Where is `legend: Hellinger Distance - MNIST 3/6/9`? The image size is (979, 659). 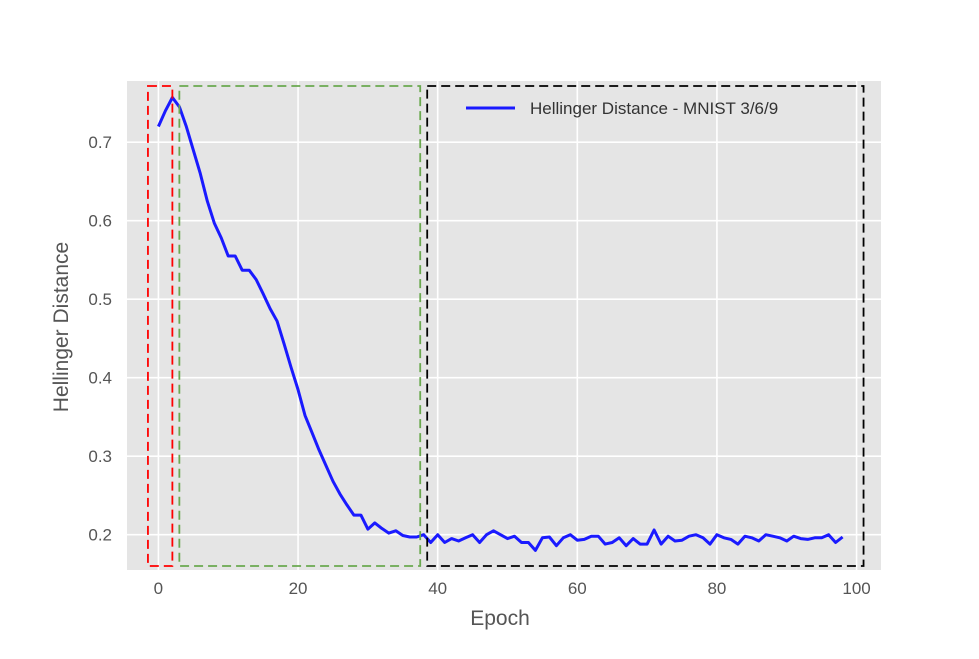 legend: Hellinger Distance - MNIST 3/6/9 is located at coordinates (622, 108).